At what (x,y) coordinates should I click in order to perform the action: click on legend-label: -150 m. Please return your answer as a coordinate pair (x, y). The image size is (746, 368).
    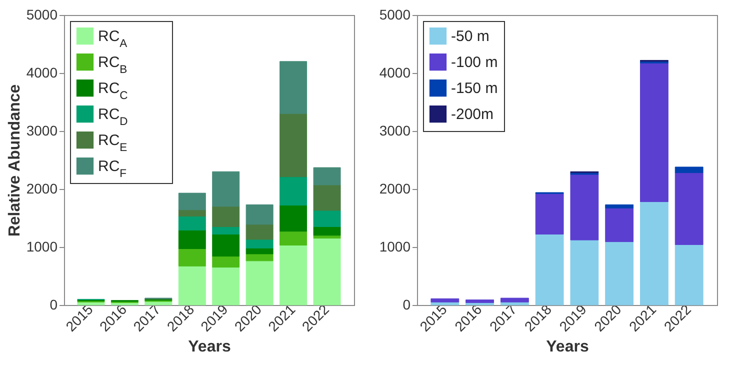
    Looking at the image, I should click on (474, 88).